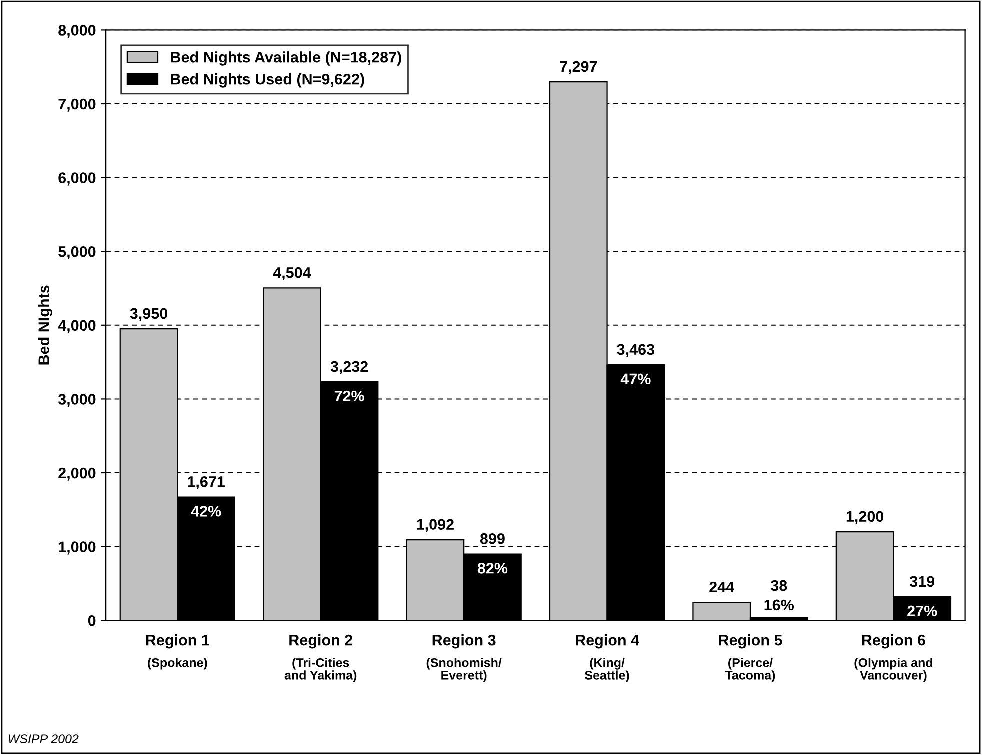 The image size is (982, 755). Describe the element at coordinates (77, 105) in the screenshot. I see `y-tick-label: 7,000` at that location.